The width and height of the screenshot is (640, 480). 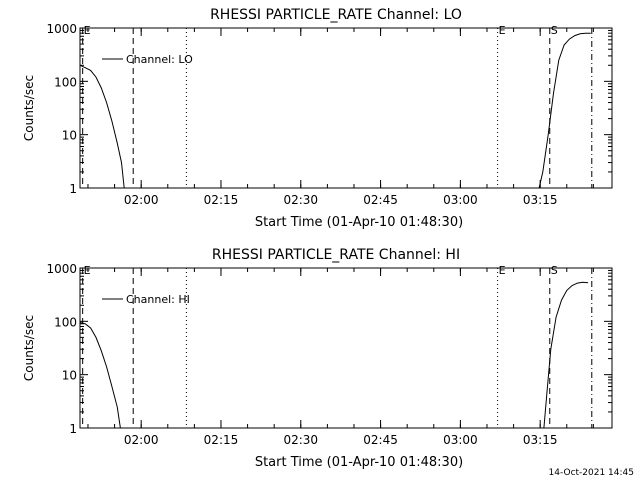 What do you see at coordinates (591, 473) in the screenshot?
I see `generation-timestamp: 14-Oct-2021 14:45` at bounding box center [591, 473].